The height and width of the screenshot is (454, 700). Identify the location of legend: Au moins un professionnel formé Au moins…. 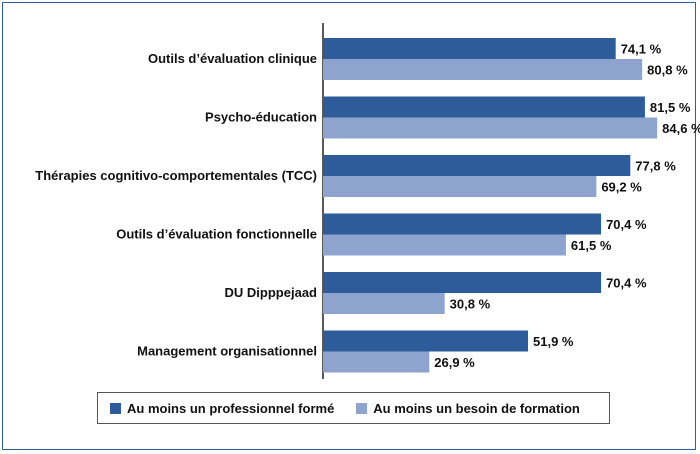
(353, 408).